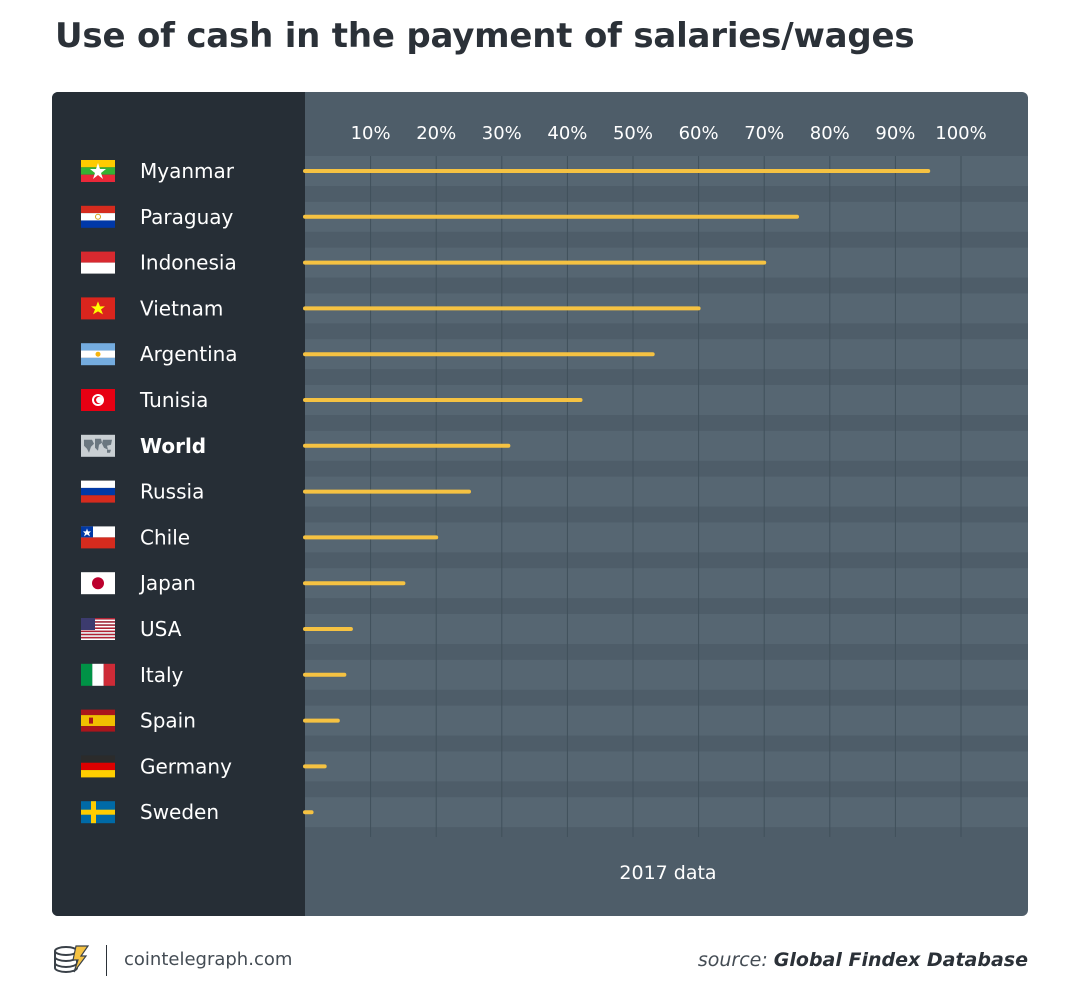  Describe the element at coordinates (208, 959) in the screenshot. I see `footer-site: cointelegraph.com` at that location.